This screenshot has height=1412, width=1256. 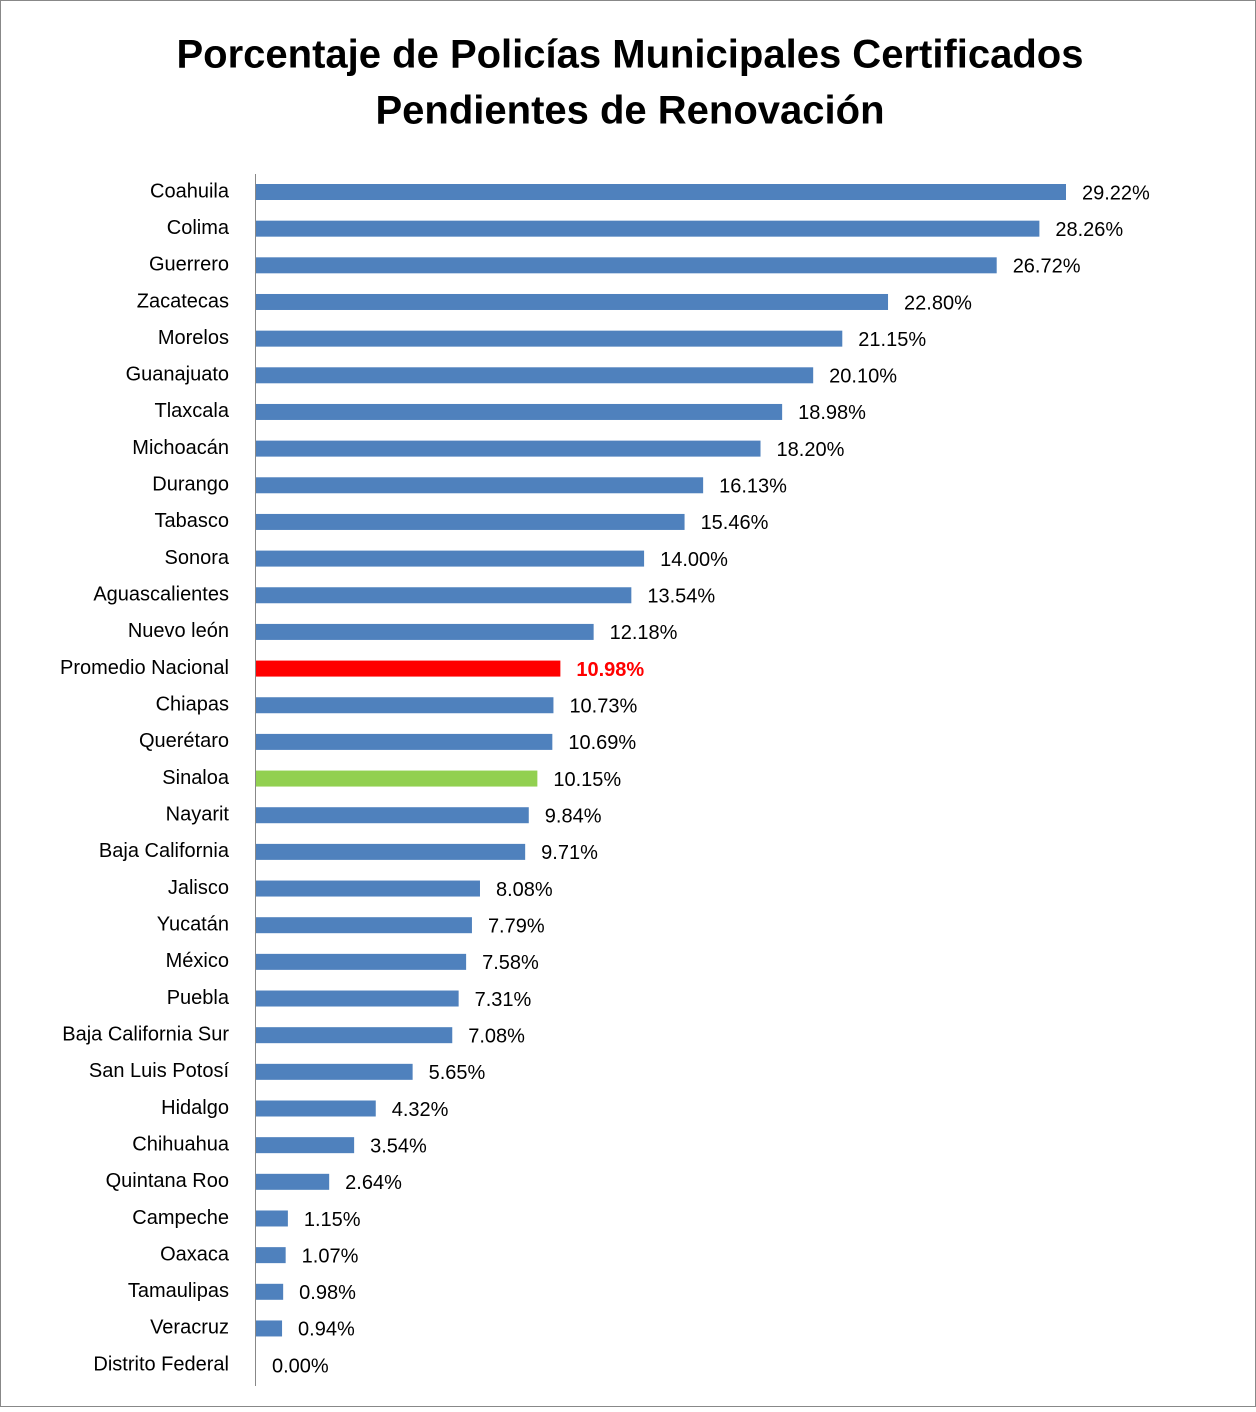 I want to click on value-label: 0.94%, so click(x=326, y=1330).